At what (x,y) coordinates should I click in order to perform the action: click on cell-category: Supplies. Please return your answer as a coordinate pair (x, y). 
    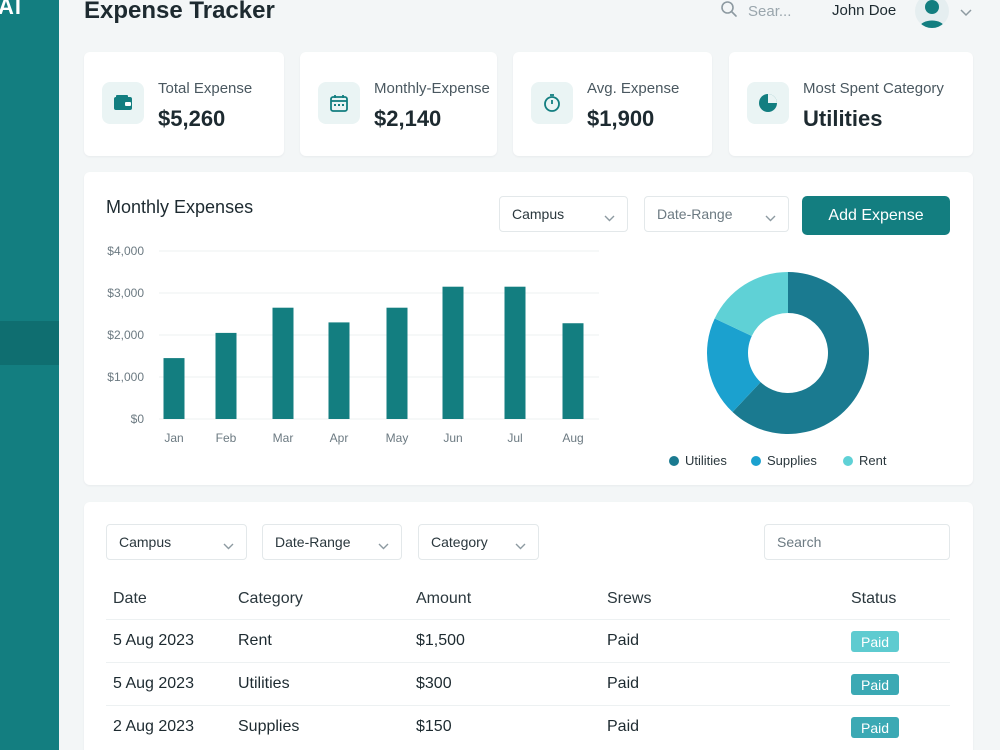
    Looking at the image, I should click on (269, 726).